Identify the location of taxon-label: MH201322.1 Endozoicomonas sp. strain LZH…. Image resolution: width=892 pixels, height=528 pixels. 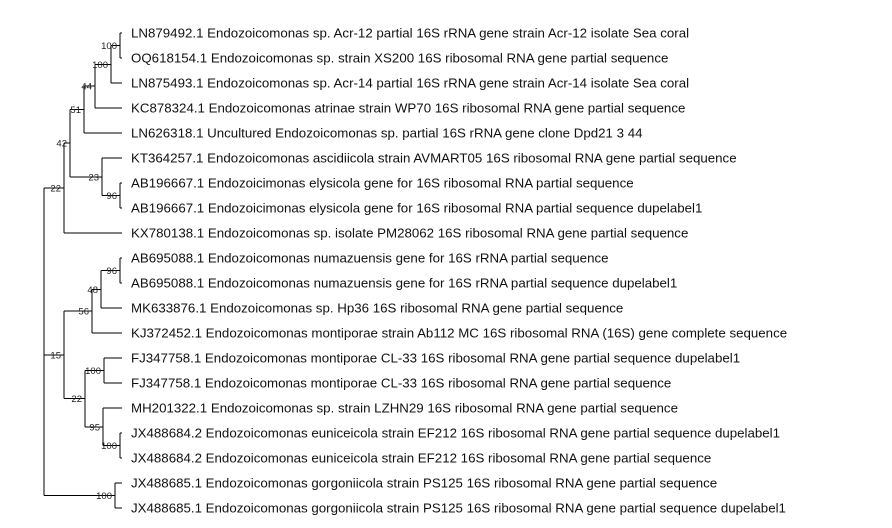
(404, 408).